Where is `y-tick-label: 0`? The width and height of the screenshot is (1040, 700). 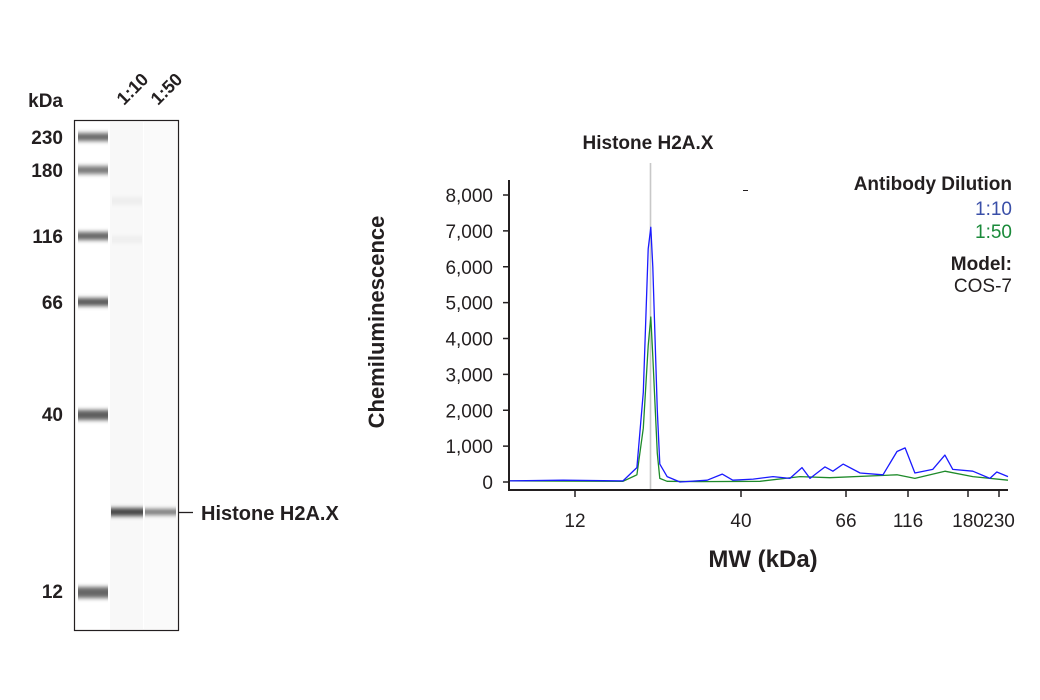 y-tick-label: 0 is located at coordinates (487, 483).